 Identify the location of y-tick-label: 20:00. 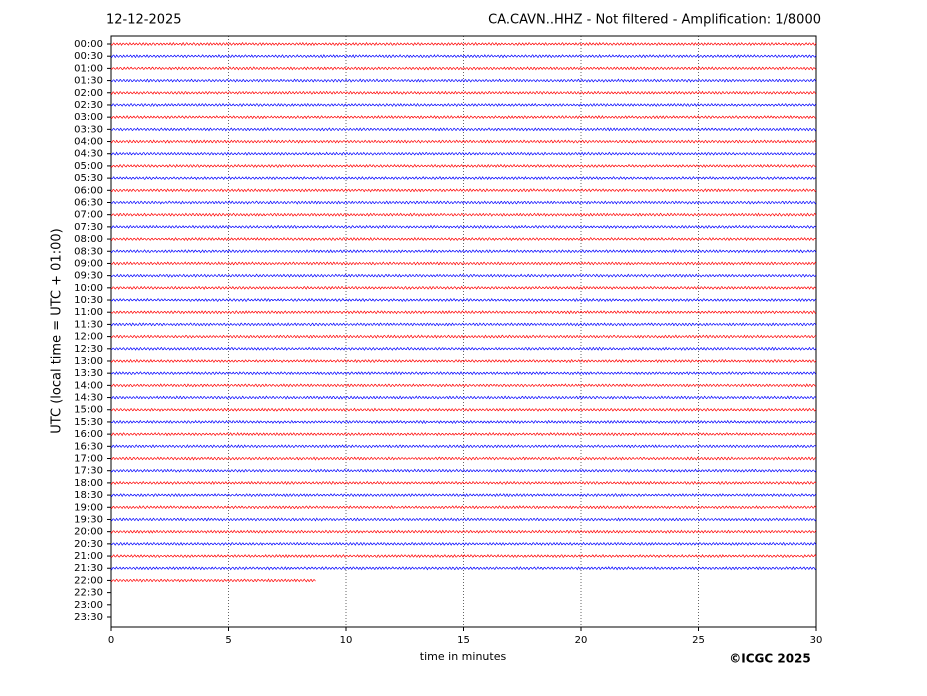
(88, 532).